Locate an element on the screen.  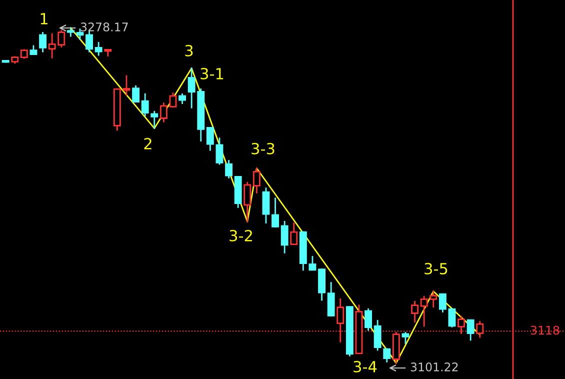
text: 1 is located at coordinates (44, 18).